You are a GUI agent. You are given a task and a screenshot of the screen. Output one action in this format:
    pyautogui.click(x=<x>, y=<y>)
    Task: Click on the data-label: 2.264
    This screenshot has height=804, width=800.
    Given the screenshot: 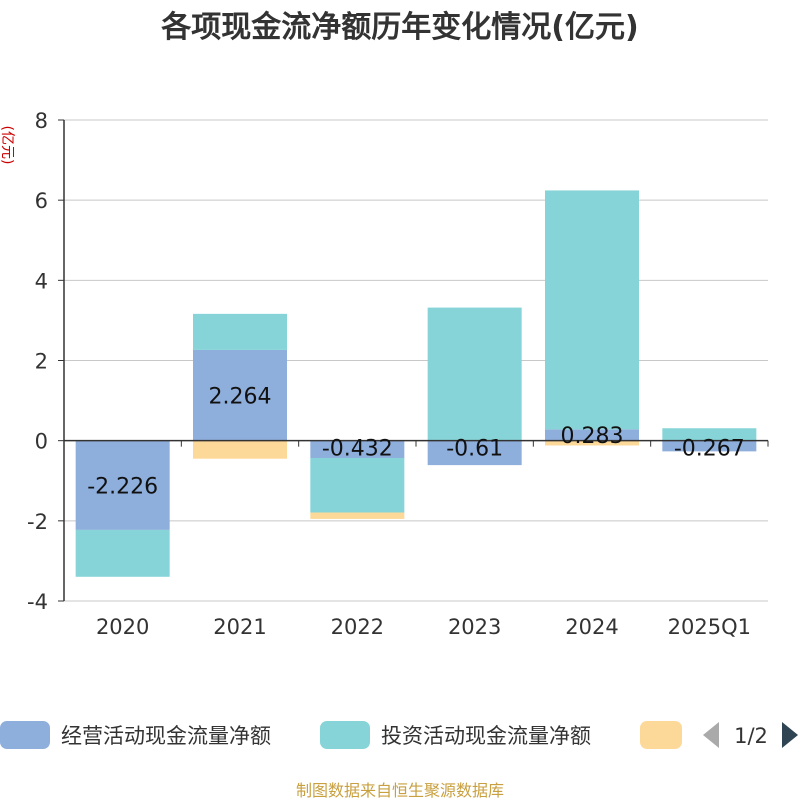 What is the action you would take?
    pyautogui.click(x=240, y=396)
    